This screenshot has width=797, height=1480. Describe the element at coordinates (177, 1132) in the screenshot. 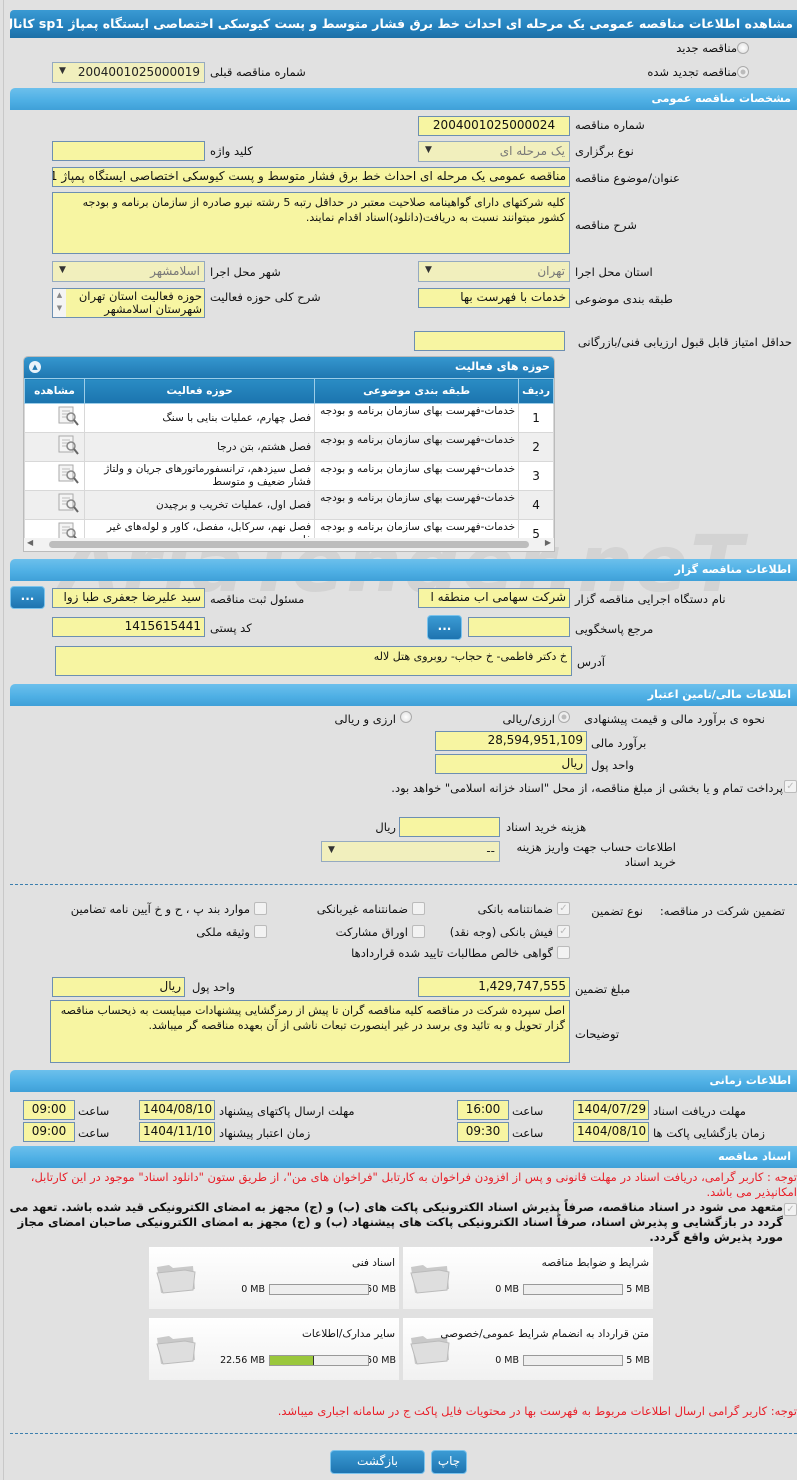

I see `valid-date-field: 1404/11/10` at that location.